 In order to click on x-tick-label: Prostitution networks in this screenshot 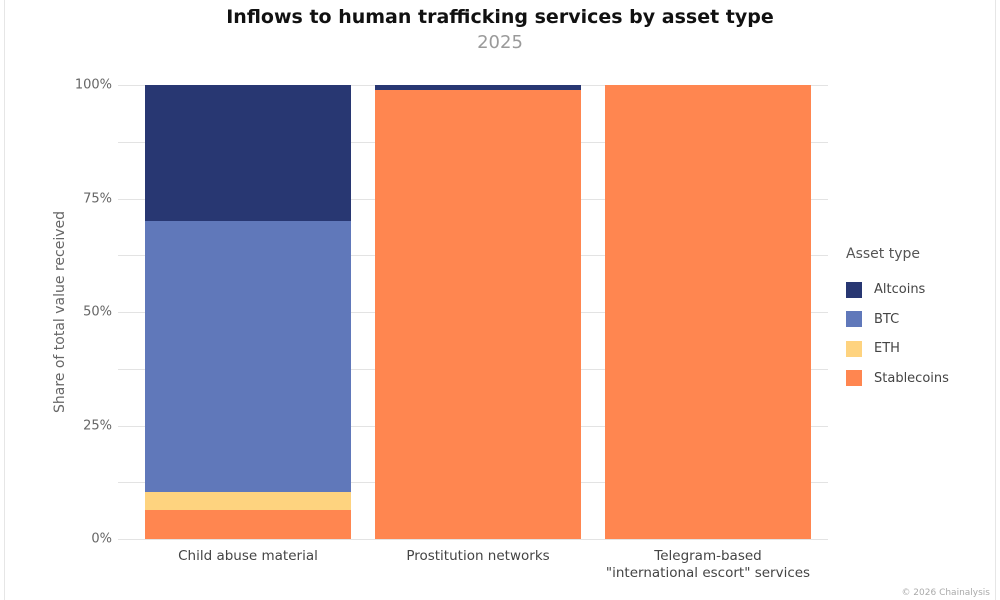, I will do `click(478, 556)`.